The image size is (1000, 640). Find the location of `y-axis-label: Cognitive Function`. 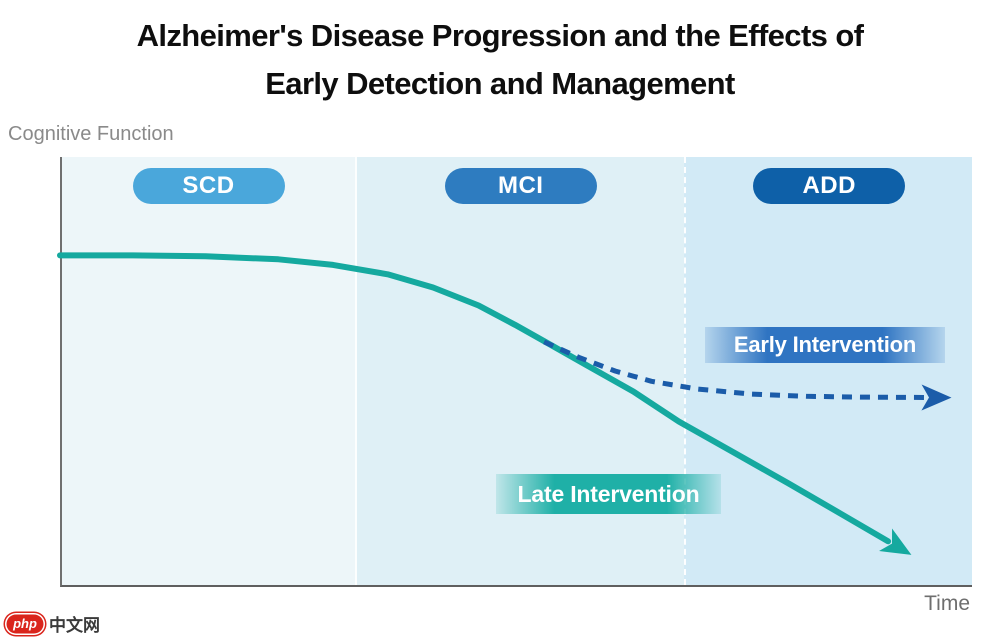

y-axis-label: Cognitive Function is located at coordinates (91, 134).